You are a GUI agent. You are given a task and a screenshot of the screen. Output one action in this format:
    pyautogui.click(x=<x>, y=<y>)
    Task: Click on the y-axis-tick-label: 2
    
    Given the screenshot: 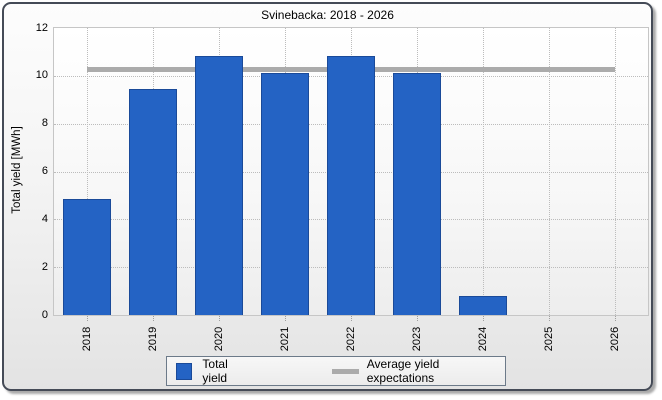 What is the action you would take?
    pyautogui.click(x=44, y=266)
    